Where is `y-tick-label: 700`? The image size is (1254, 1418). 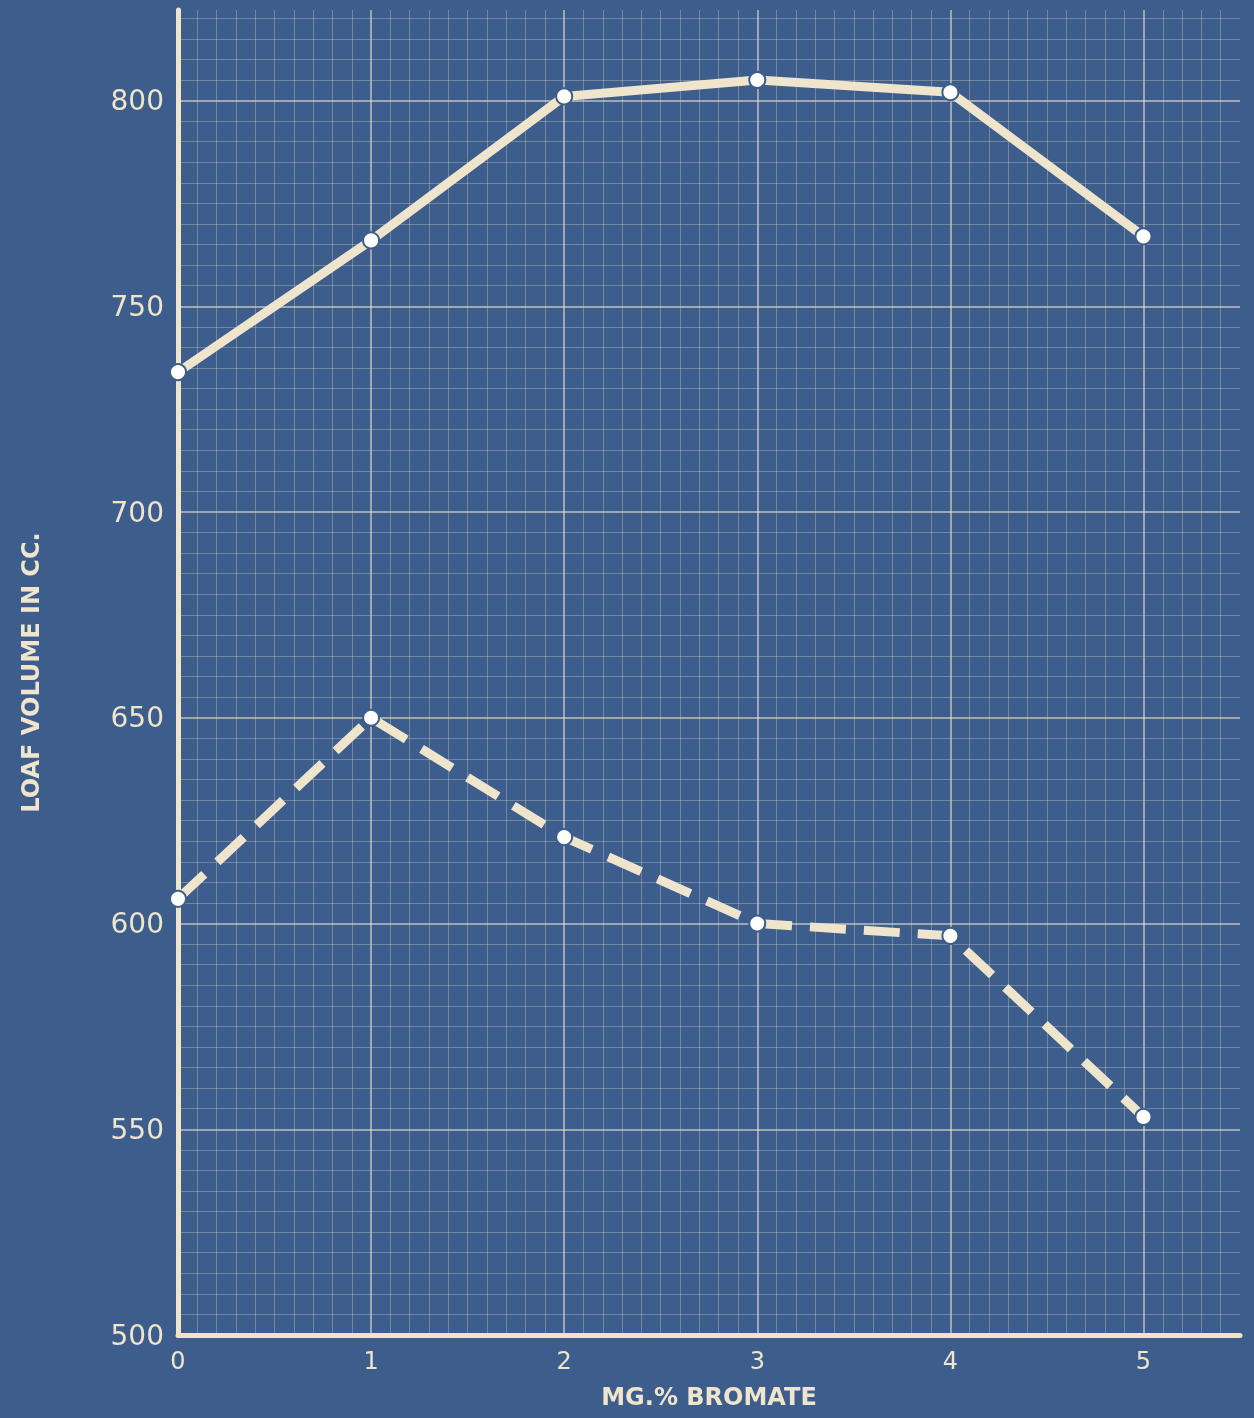 y-tick-label: 700 is located at coordinates (137, 512).